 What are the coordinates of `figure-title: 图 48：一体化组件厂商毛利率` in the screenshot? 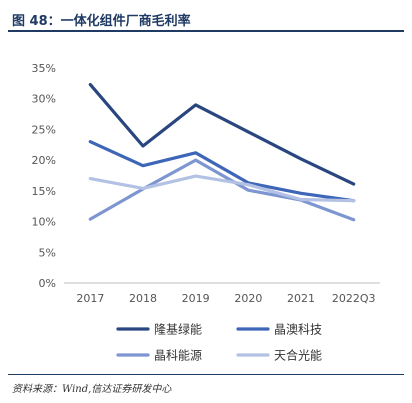 It's located at (101, 21).